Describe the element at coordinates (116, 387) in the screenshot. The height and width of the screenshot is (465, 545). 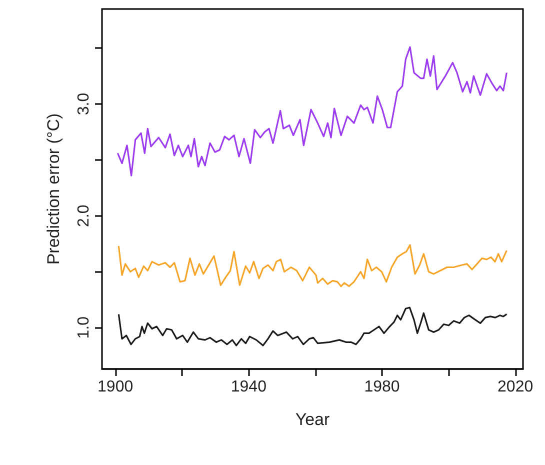
I see `x-tick-label: 1900` at that location.